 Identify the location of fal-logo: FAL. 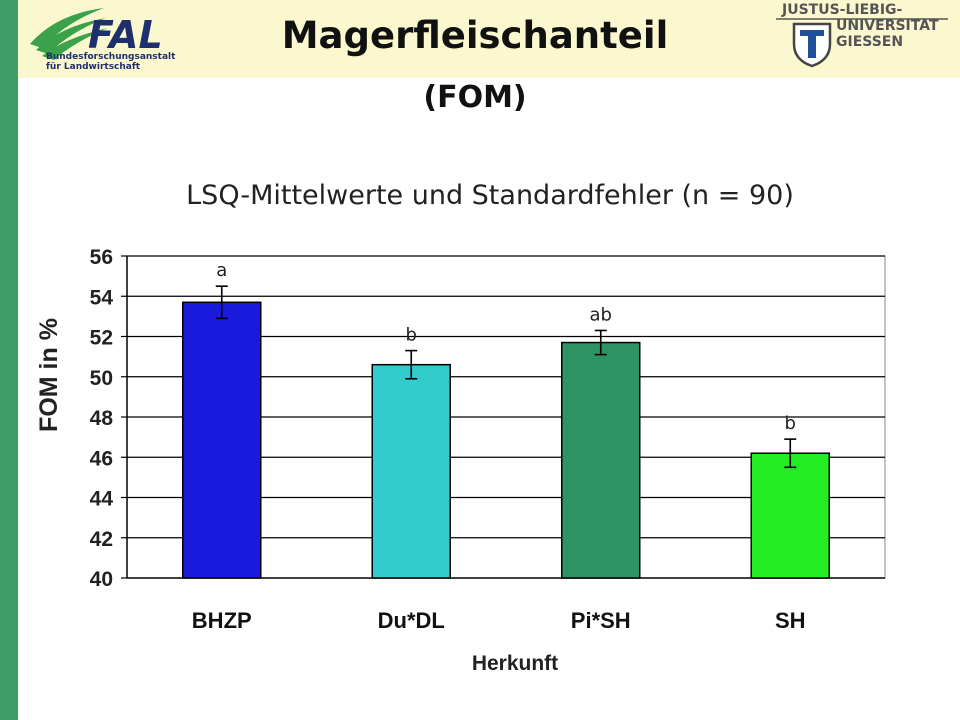
(96, 34).